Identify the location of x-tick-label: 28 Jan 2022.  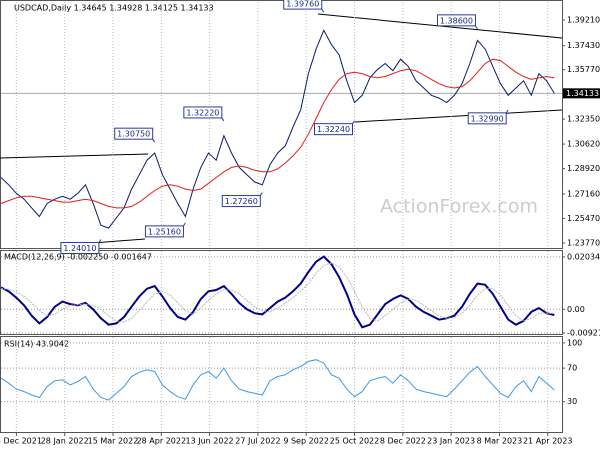
(65, 441).